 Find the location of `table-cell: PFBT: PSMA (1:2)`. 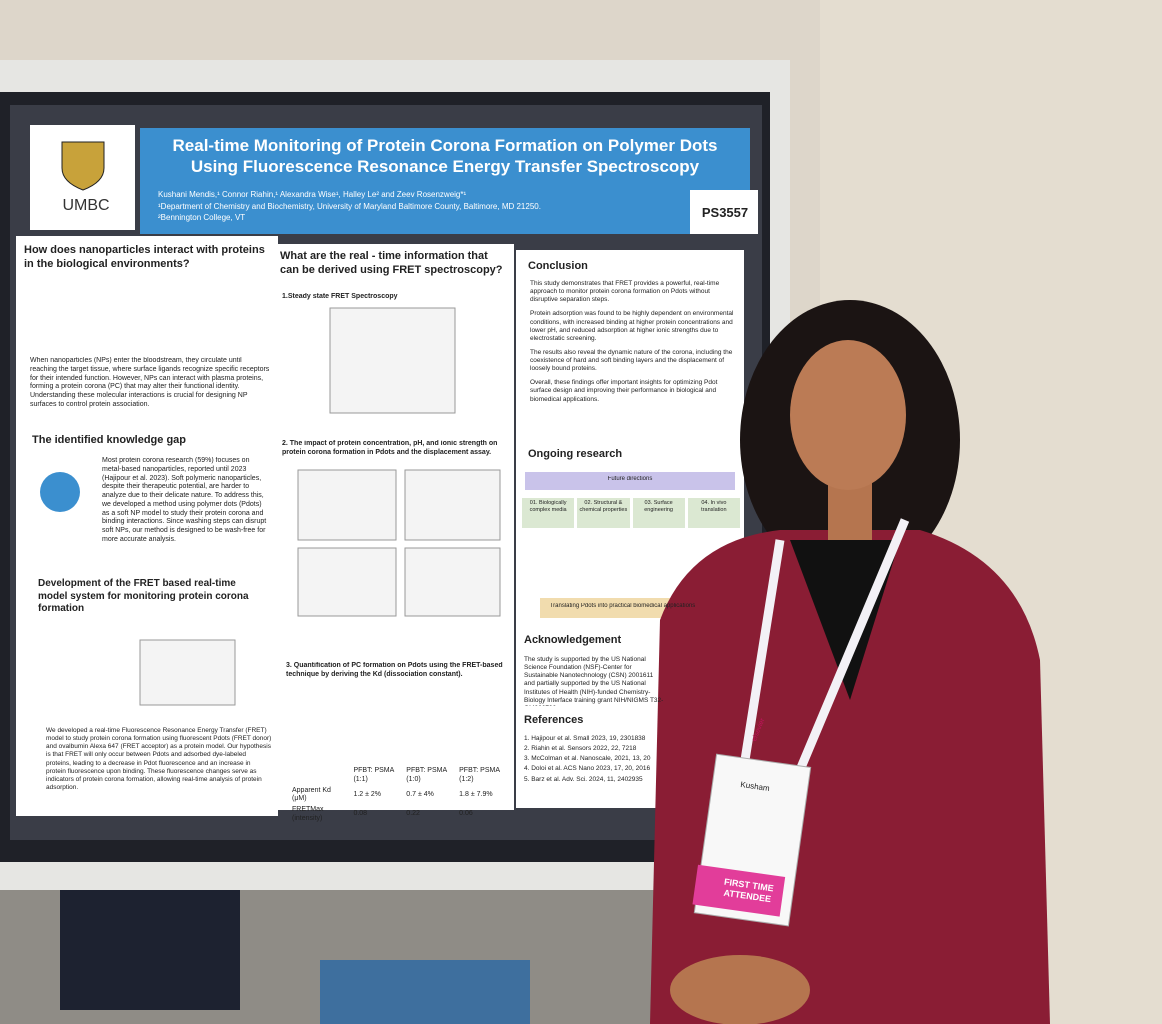

table-cell: PFBT: PSMA (1:2) is located at coordinates (479, 775).